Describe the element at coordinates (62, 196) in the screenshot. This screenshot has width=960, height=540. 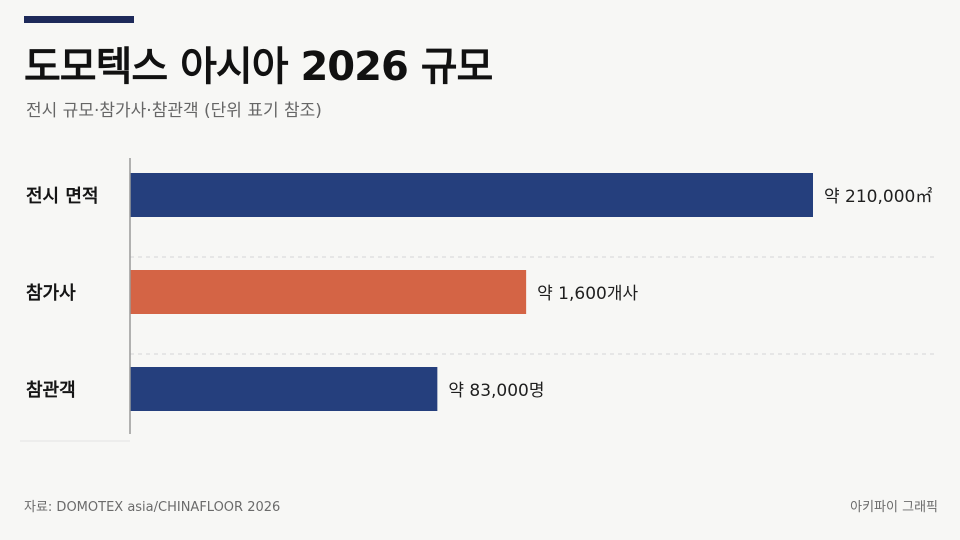
I see `category-label: 전시 면적` at that location.